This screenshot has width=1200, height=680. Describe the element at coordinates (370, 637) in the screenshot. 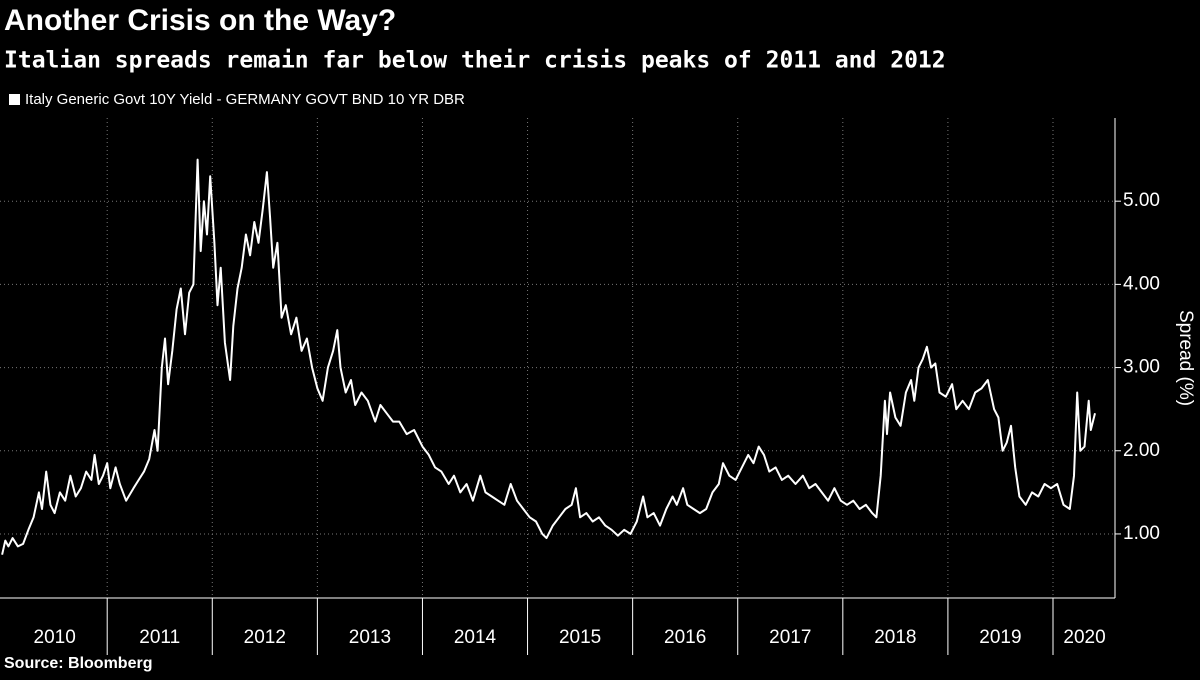

I see `x-tick-label: 2013` at that location.